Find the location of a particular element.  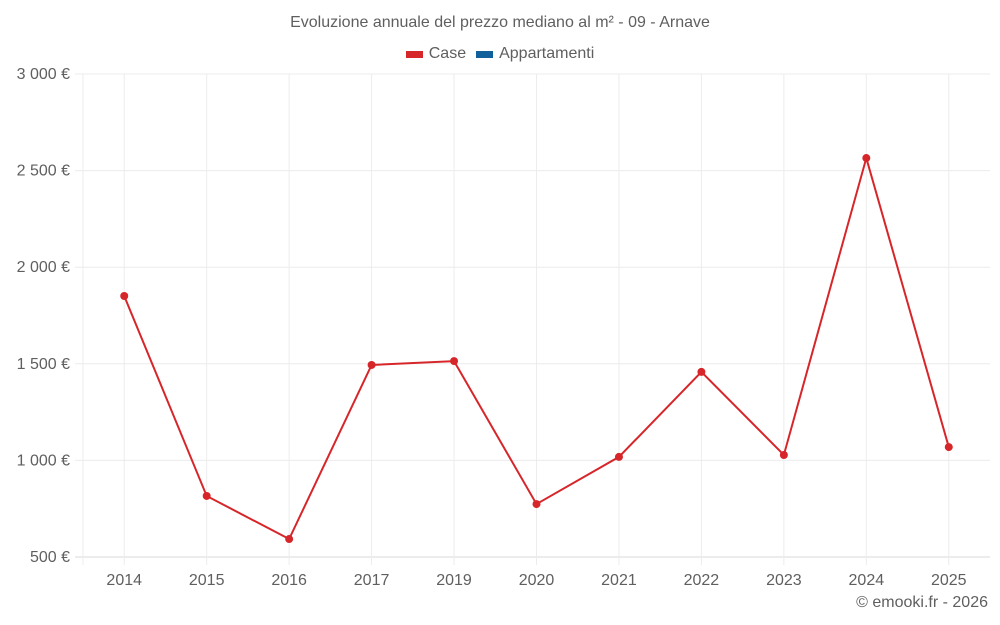

legend-item-appartamenti: Appartamenti is located at coordinates (535, 54).